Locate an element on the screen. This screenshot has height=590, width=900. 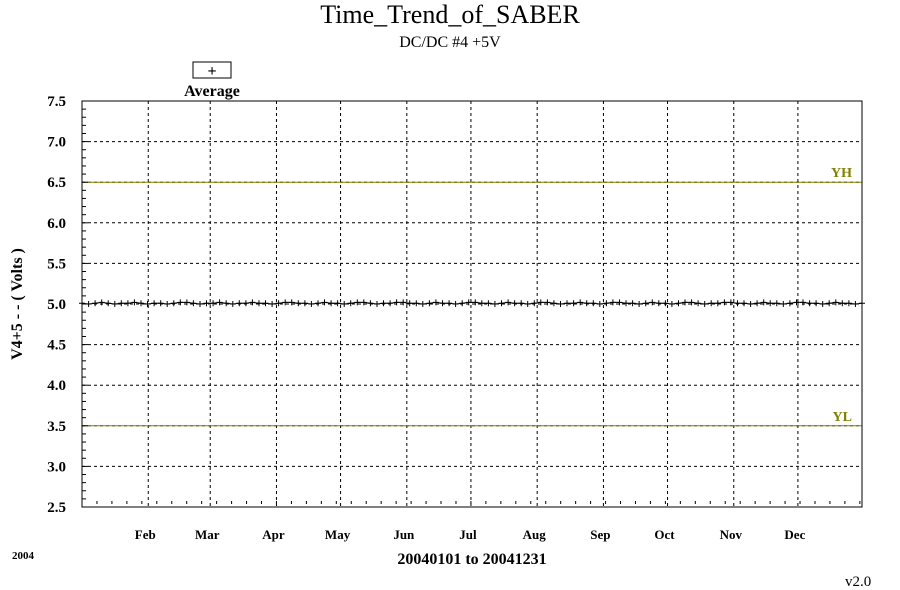
legend-box is located at coordinates (212, 70).